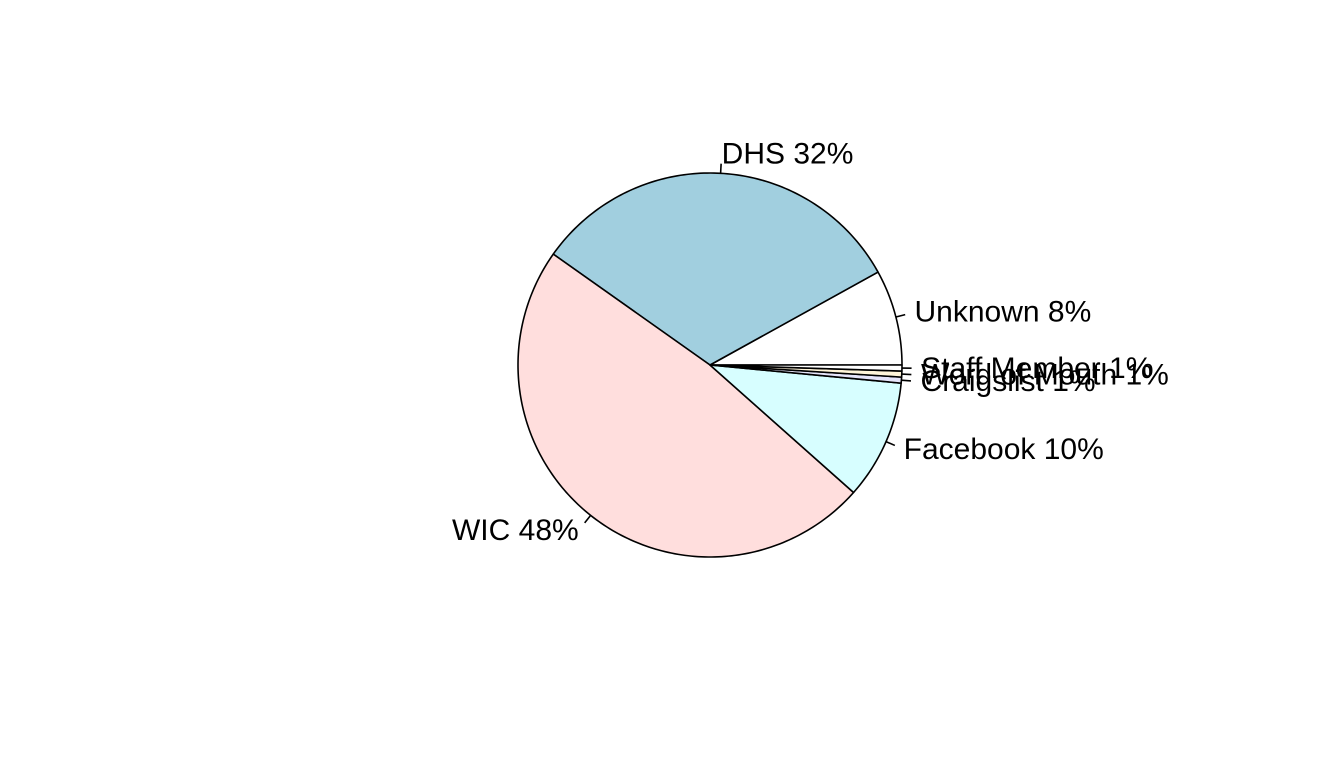 This screenshot has width=1344, height=768. Describe the element at coordinates (588, 519) in the screenshot. I see `leader-line-wic` at that location.